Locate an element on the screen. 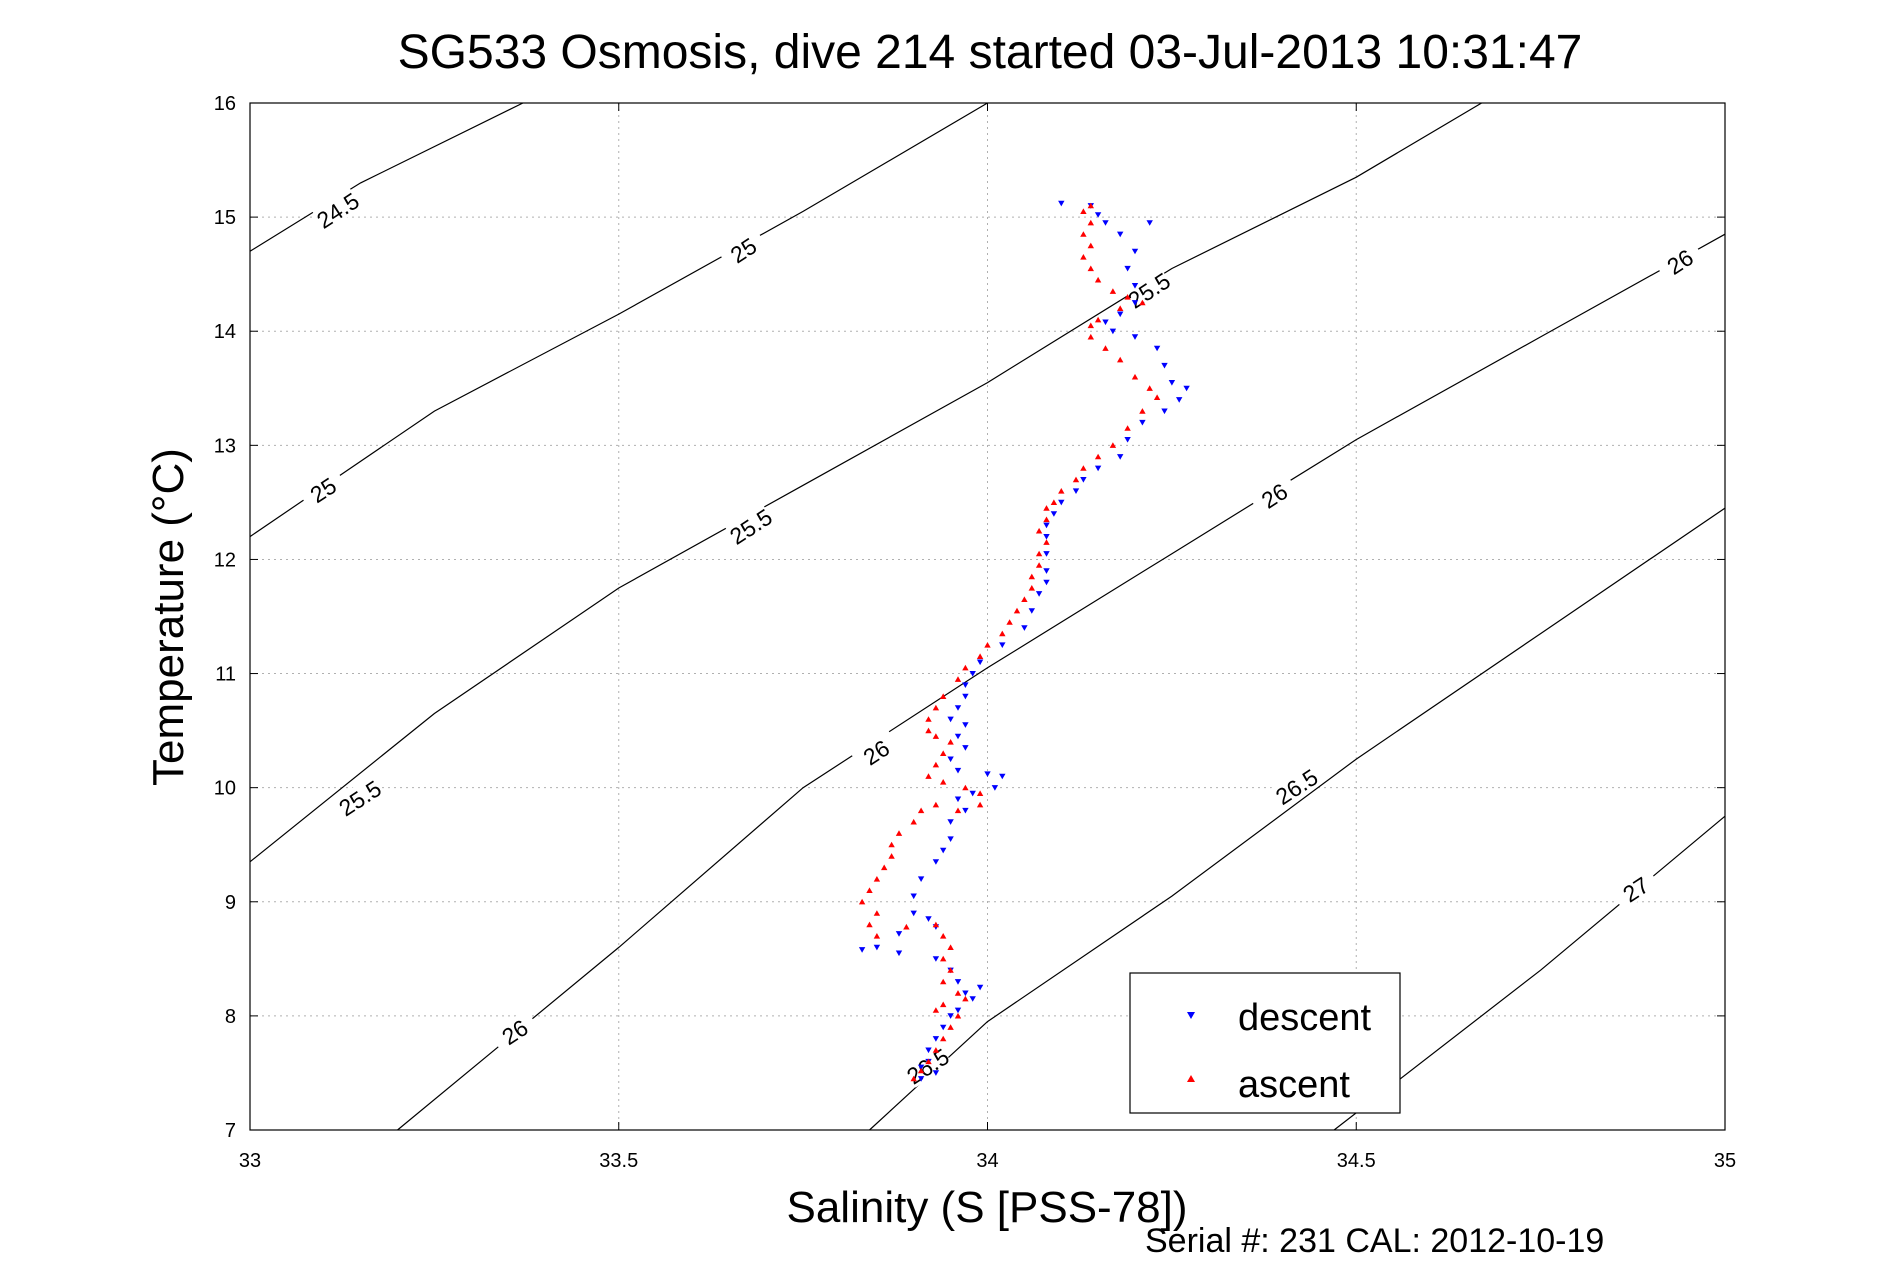 Image resolution: width=1891 pixels, height=1262 pixels. x-tick-label: 35 is located at coordinates (1725, 1161).